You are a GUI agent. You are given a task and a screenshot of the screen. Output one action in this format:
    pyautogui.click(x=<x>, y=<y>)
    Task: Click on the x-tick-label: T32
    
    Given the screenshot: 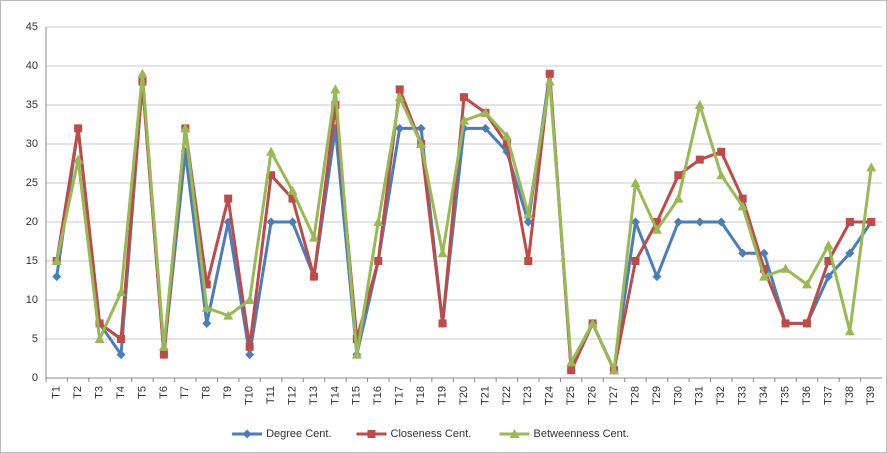 What is the action you would take?
    pyautogui.click(x=721, y=395)
    